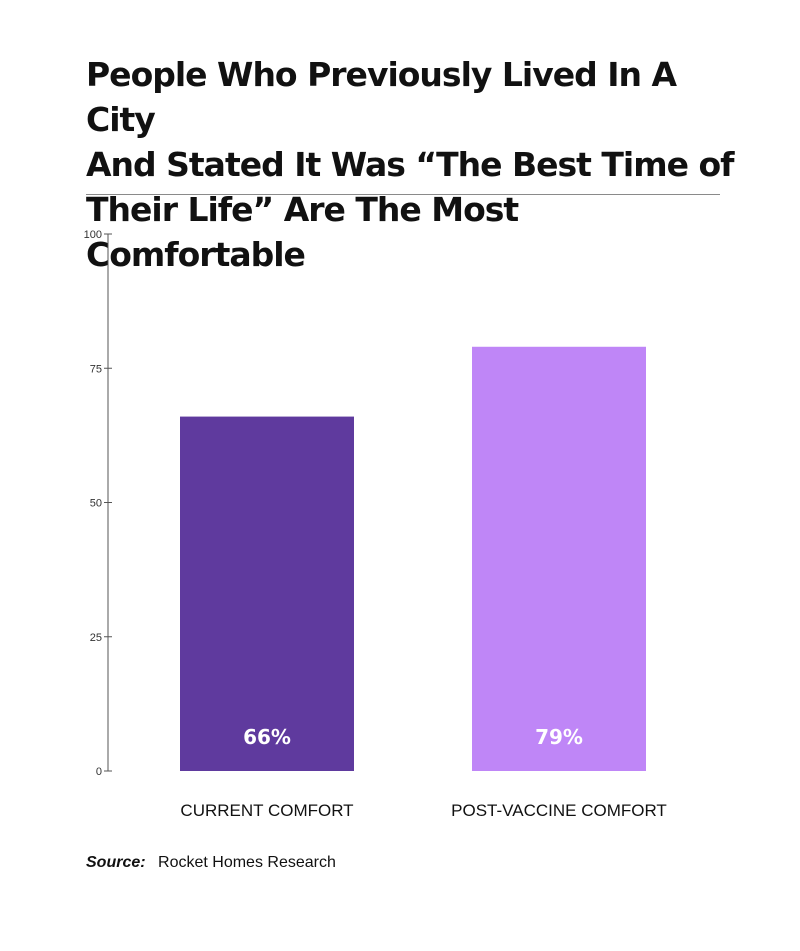 The height and width of the screenshot is (951, 800). What do you see at coordinates (559, 810) in the screenshot?
I see `x-category-label-2: POST-VACCINE COMFORT` at bounding box center [559, 810].